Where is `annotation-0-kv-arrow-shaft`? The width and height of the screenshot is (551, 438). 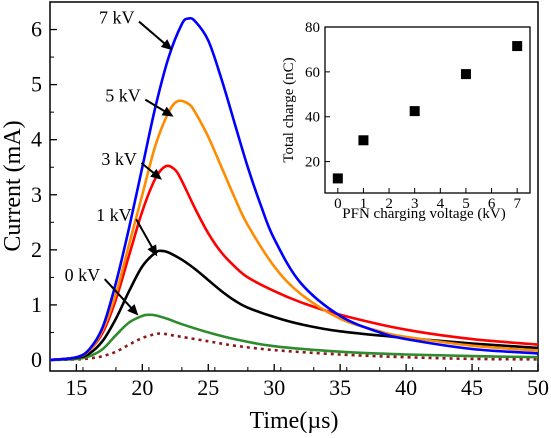 annotation-0-kv-arrow-shaft is located at coordinates (118, 294).